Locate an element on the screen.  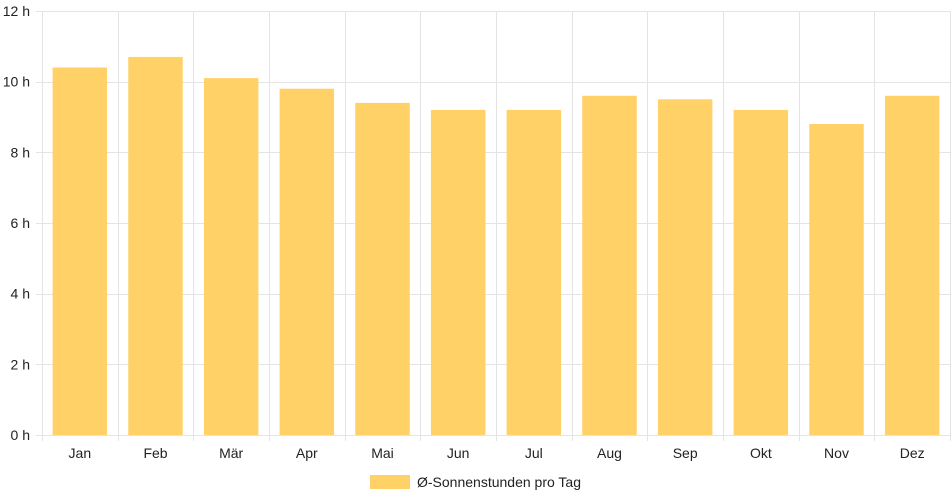
bar-jun is located at coordinates (458, 272).